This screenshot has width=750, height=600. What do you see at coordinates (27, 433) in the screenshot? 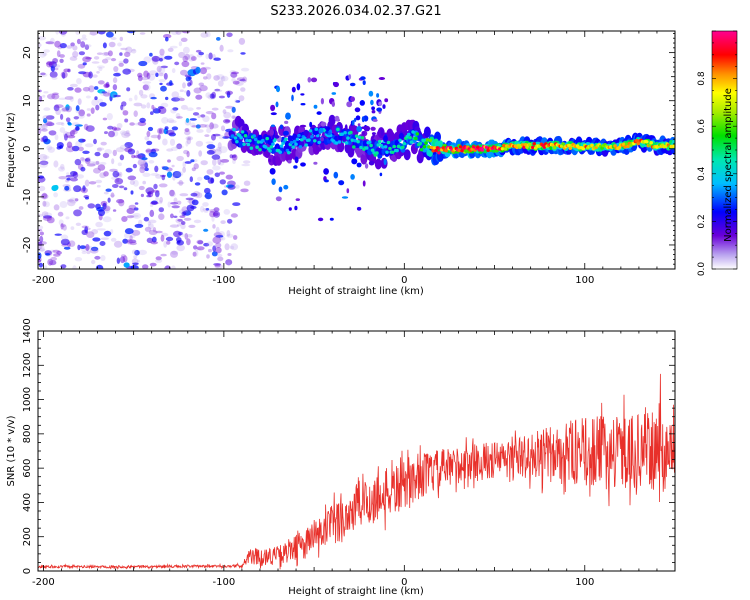
I see `y-tick-label: 800` at bounding box center [27, 433].